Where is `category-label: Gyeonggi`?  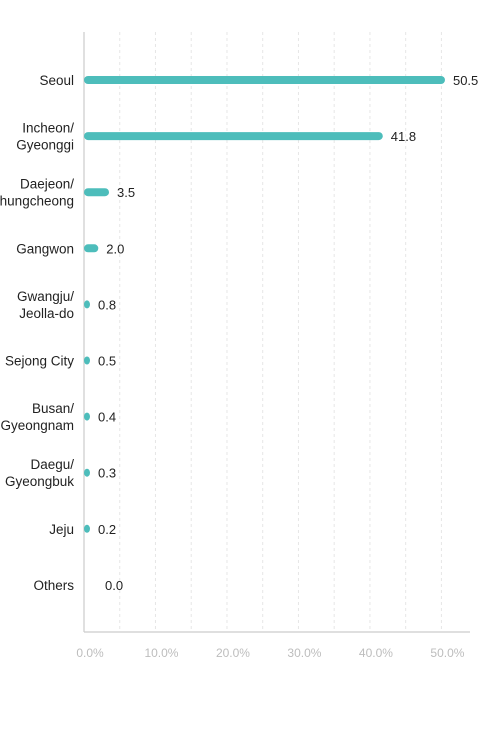
category-label: Gyeonggi is located at coordinates (45, 145).